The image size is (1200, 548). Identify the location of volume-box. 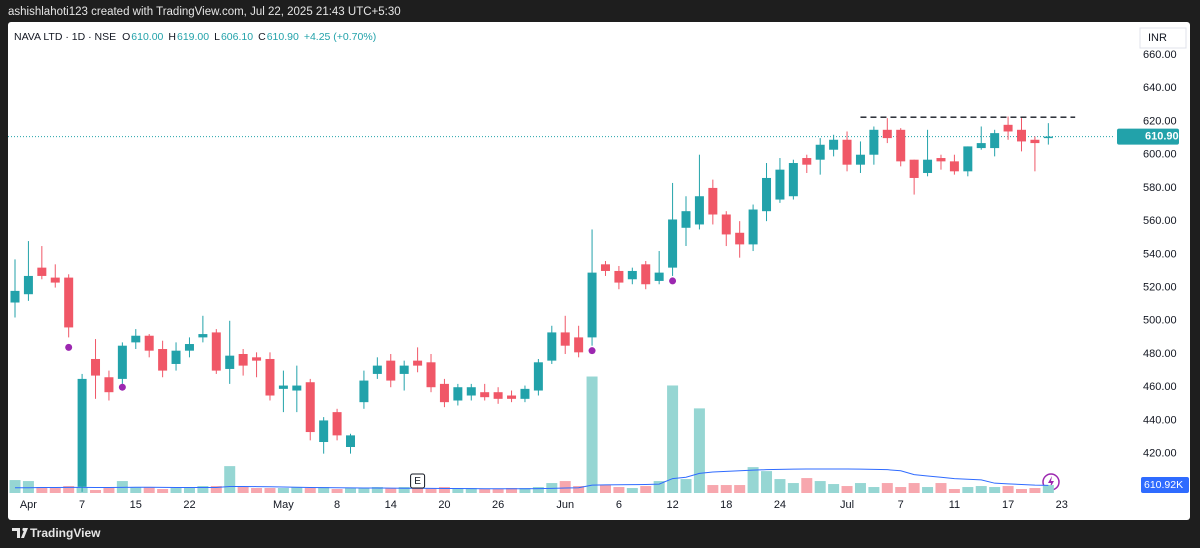
(1165, 484).